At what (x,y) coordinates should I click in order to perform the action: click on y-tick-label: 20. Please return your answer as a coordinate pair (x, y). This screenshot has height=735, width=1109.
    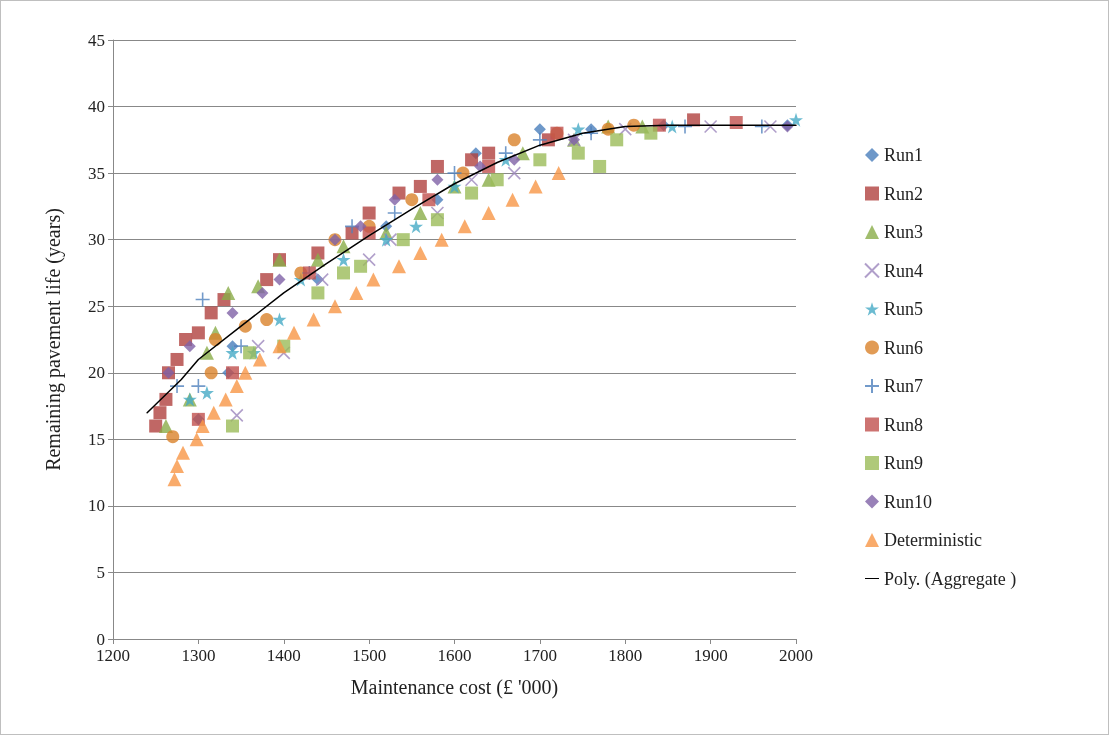
    Looking at the image, I should click on (96, 373).